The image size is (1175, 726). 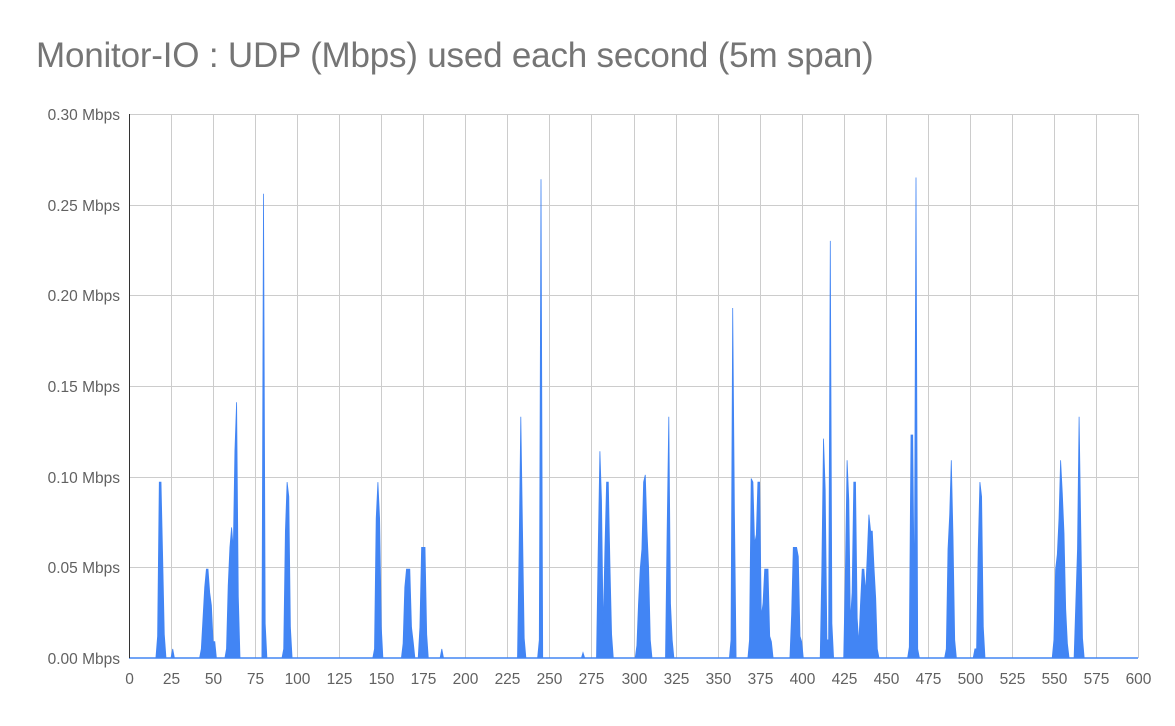 I want to click on x-tick-label: 400, so click(x=803, y=679).